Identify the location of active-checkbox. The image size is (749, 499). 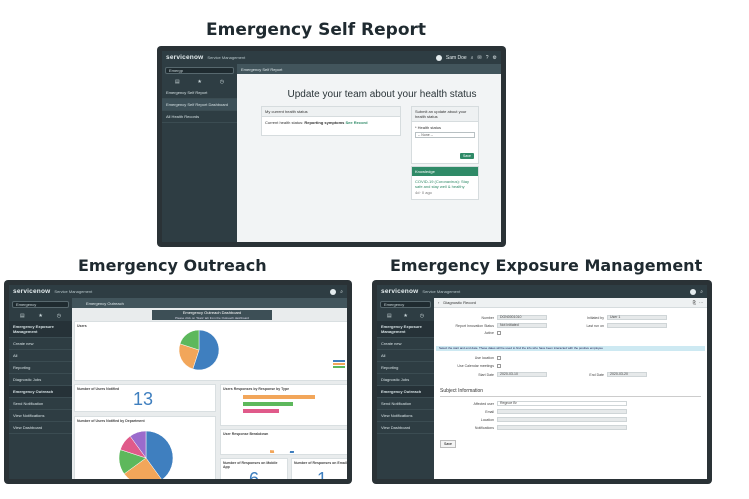
(499, 333).